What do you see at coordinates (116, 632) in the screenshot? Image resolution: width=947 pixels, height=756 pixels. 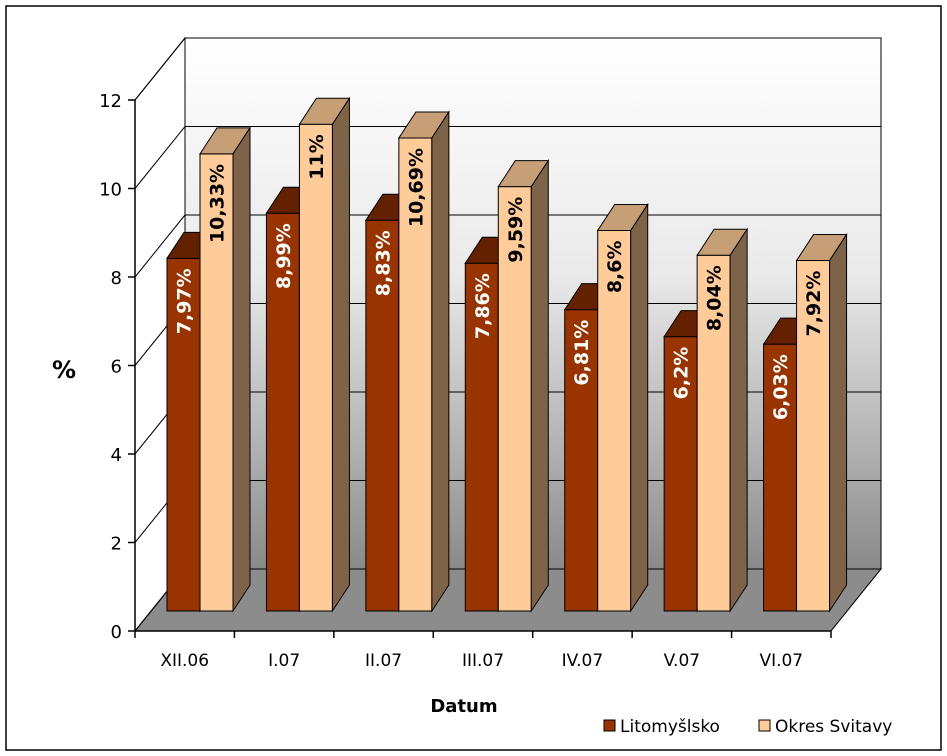 I see `y-tick-label: 0` at bounding box center [116, 632].